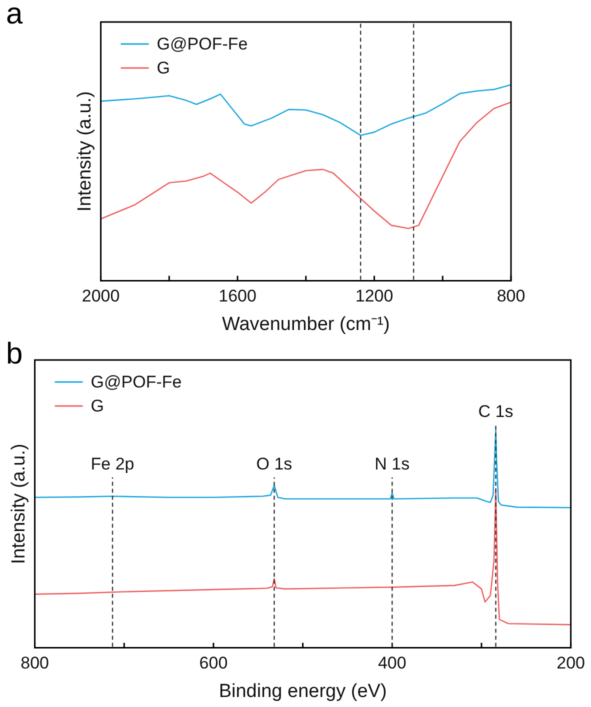 The image size is (591, 707). What do you see at coordinates (306, 324) in the screenshot?
I see `x-axis-title: Wavenumber (cm⁻¹)` at bounding box center [306, 324].